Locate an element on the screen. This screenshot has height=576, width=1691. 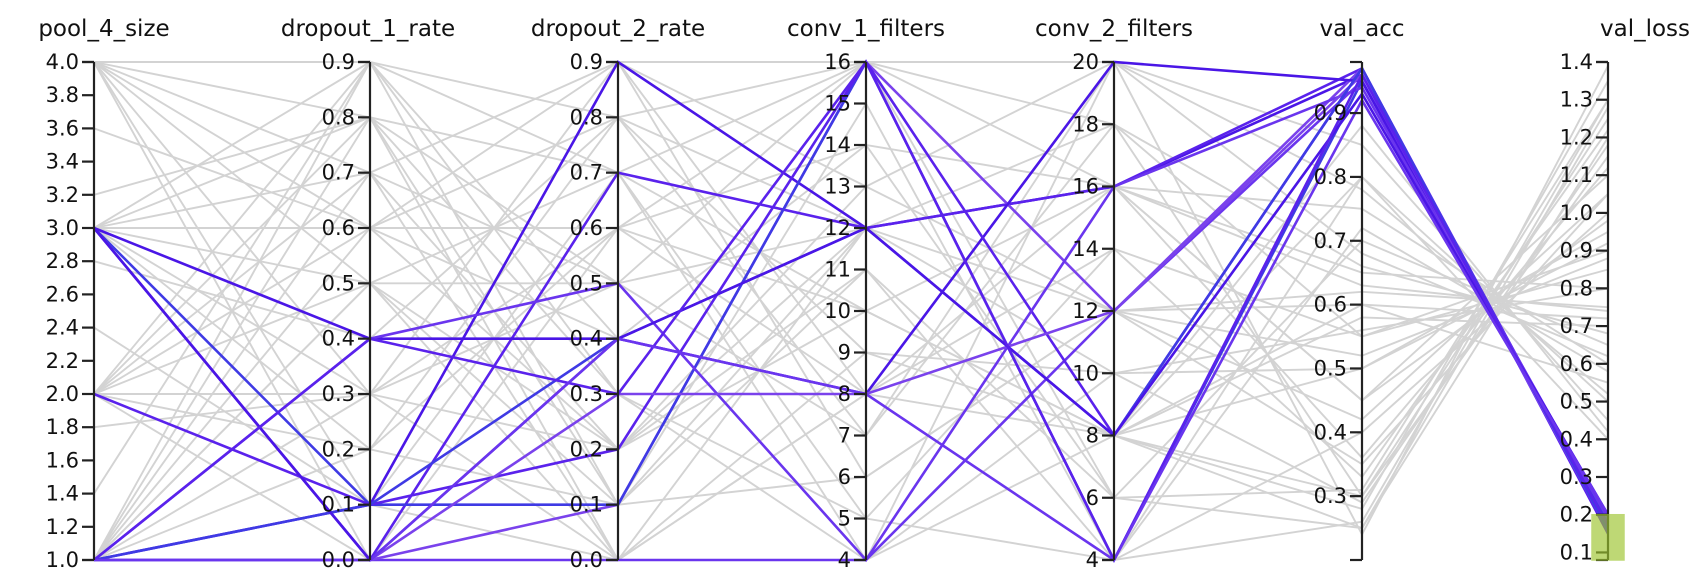
tick-label-val_loss-7: 0.8 is located at coordinates (1576, 288).